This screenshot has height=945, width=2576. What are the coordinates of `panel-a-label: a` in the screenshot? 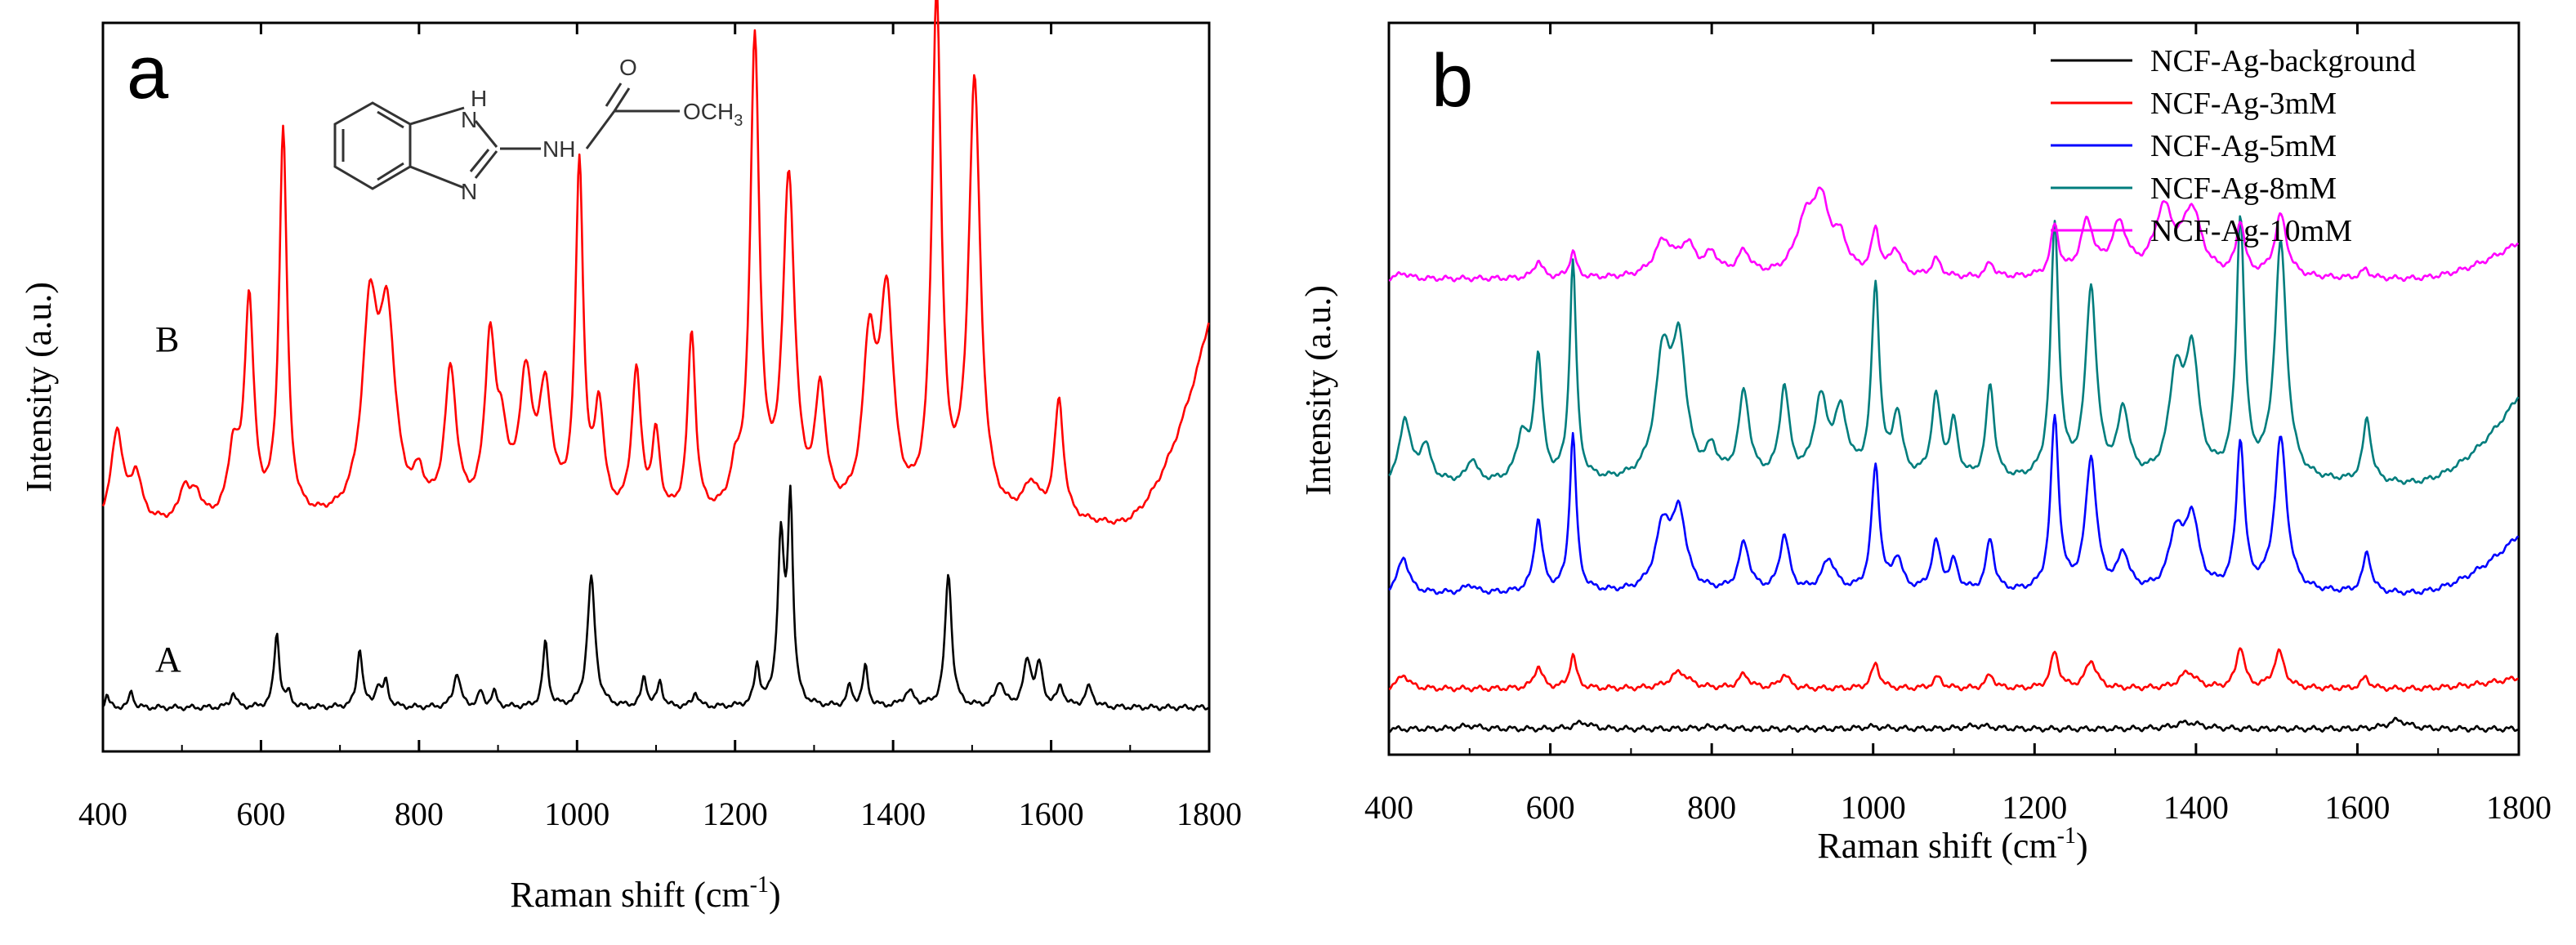 It's located at (148, 72).